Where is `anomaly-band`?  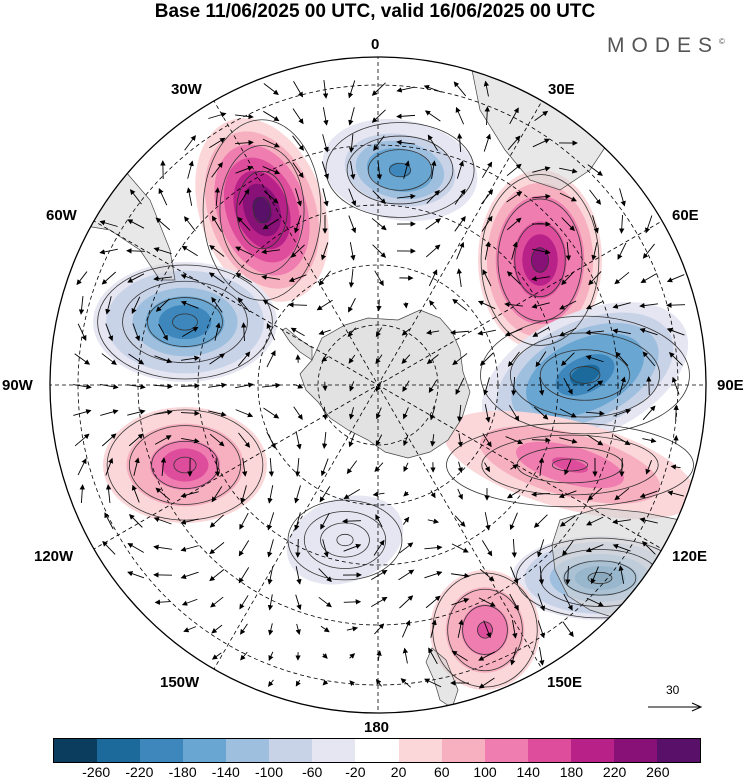
anomaly-band is located at coordinates (585, 375).